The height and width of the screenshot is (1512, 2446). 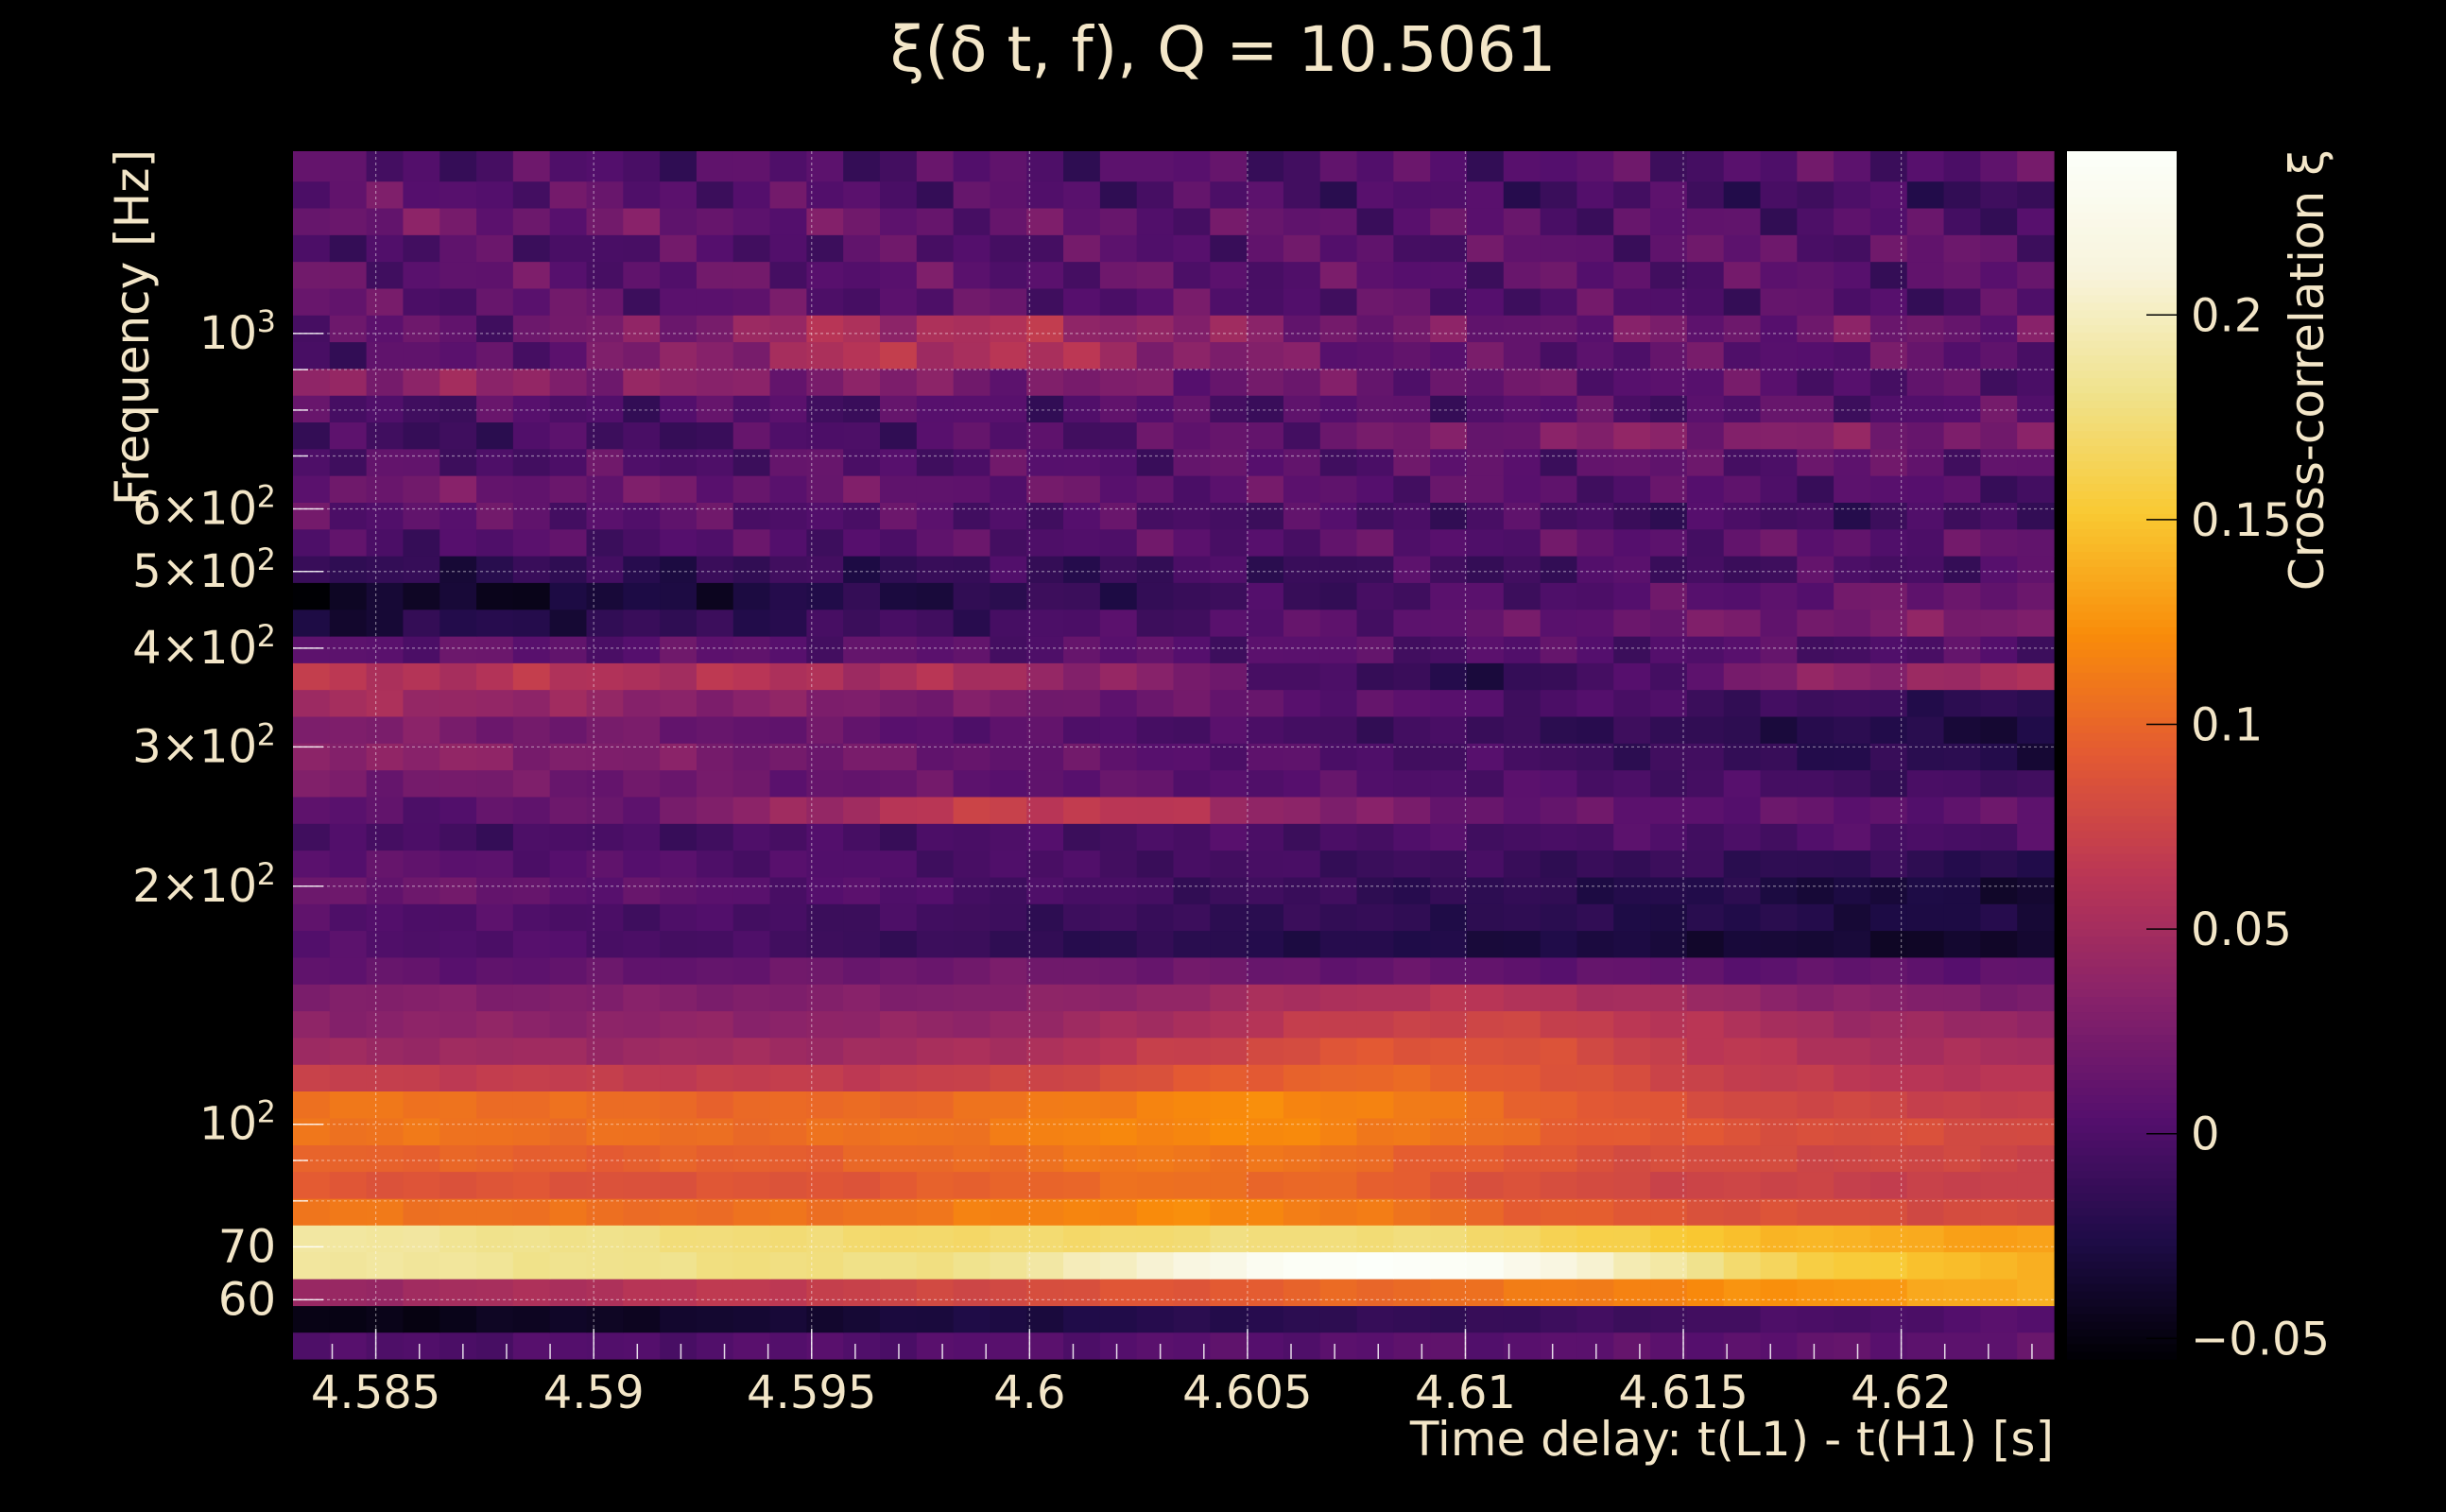 What do you see at coordinates (1247, 1392) in the screenshot?
I see `x-tick-label: 4.605` at bounding box center [1247, 1392].